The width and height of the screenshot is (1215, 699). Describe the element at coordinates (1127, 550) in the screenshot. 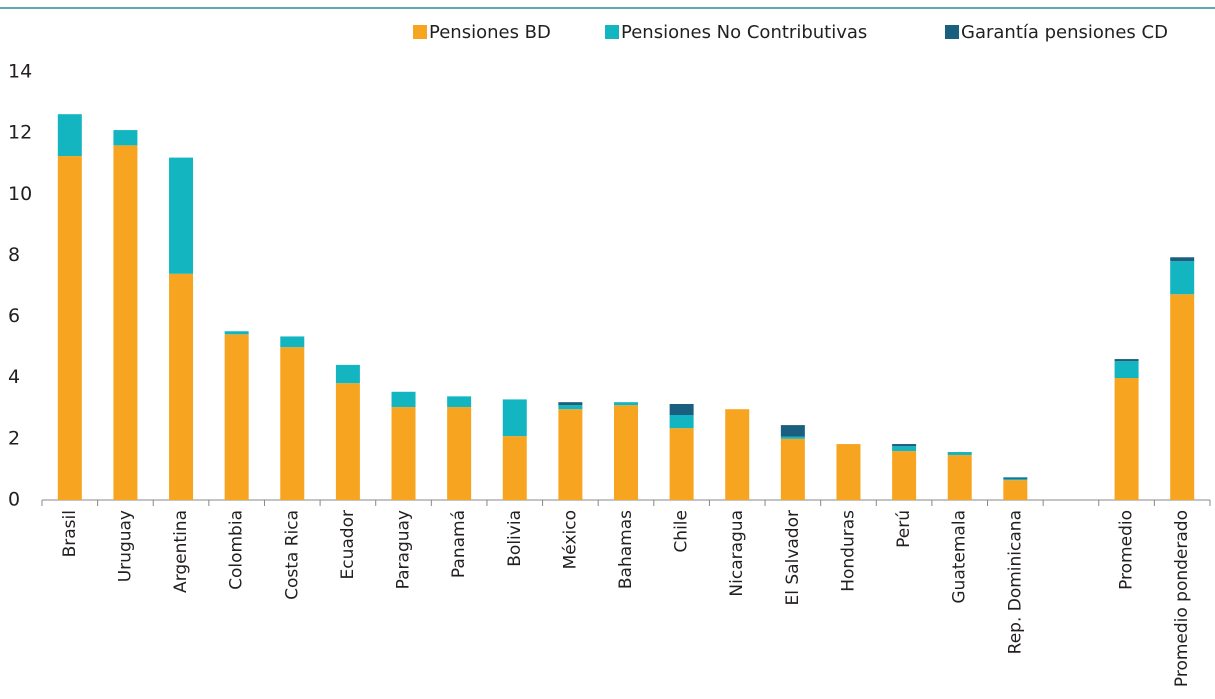

I see `x-tick-label: Promedio` at that location.